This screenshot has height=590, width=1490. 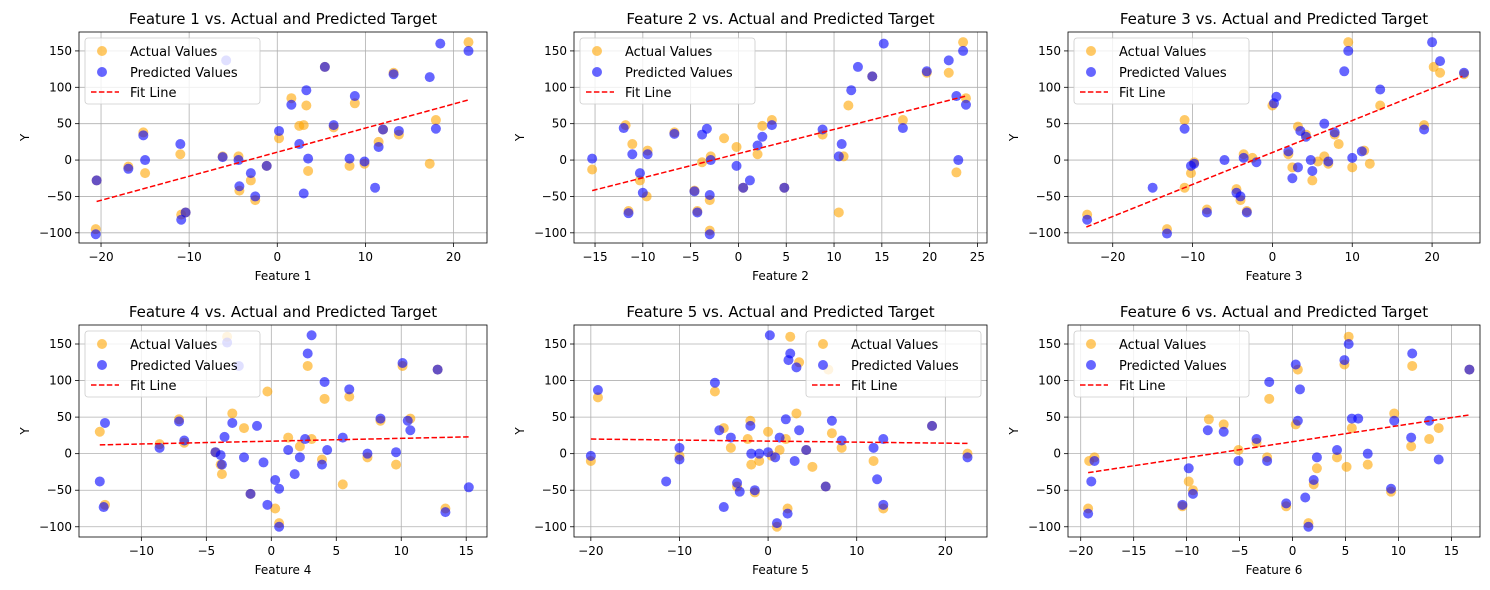 What do you see at coordinates (283, 276) in the screenshot?
I see `x-axis-label: Feature 1` at bounding box center [283, 276].